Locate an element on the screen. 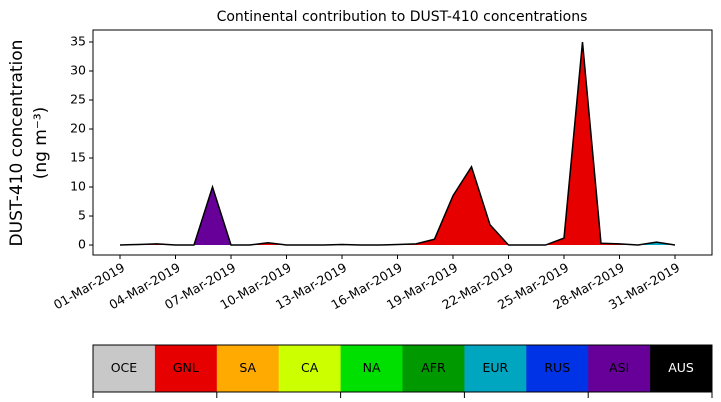 The height and width of the screenshot is (402, 721). y-tick-label: 5 is located at coordinates (82, 215).